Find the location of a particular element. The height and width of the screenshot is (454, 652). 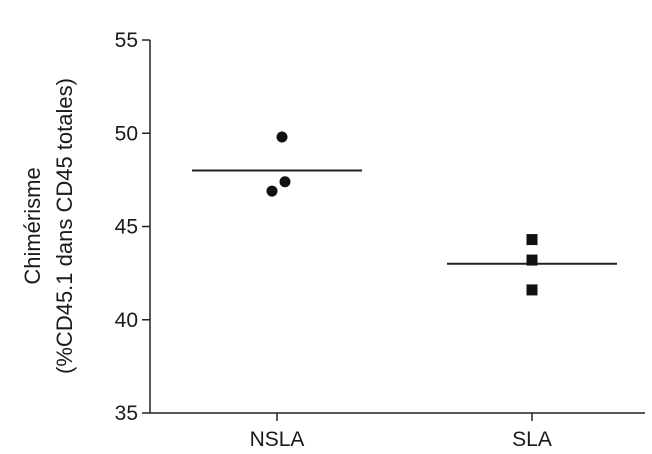

y-tick-label: 45 is located at coordinates (126, 227).